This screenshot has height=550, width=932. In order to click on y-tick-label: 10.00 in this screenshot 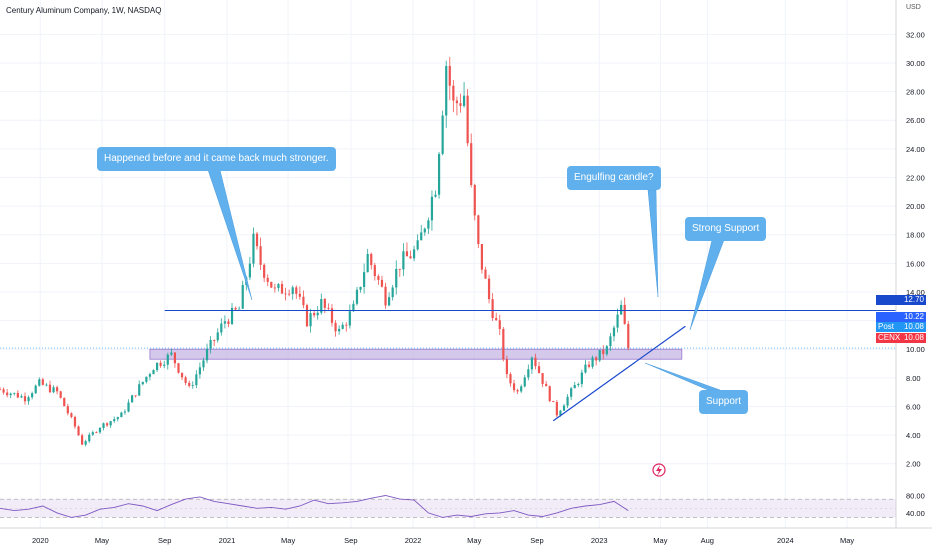, I will do `click(915, 349)`.